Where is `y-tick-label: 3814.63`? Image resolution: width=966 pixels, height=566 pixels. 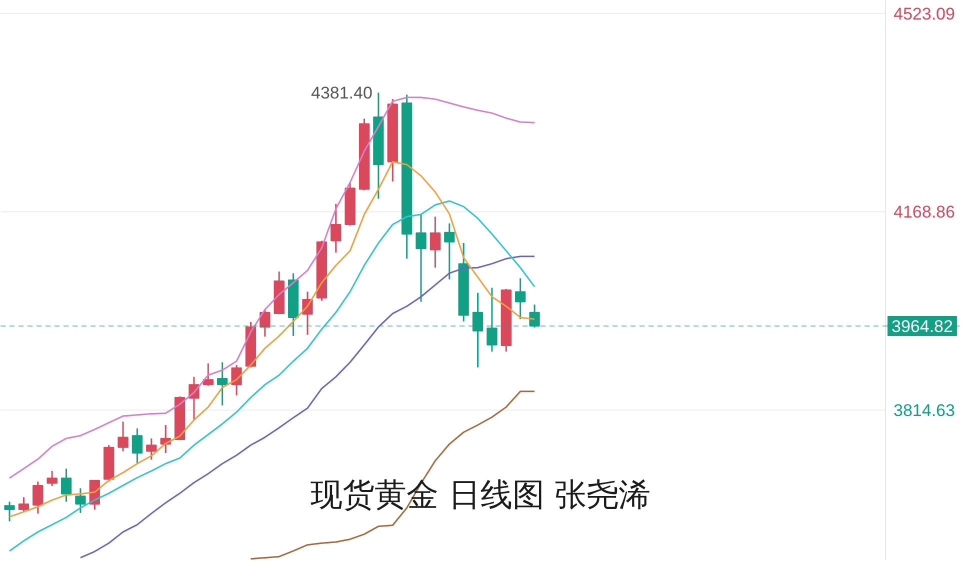 y-tick-label: 3814.63 is located at coordinates (924, 410).